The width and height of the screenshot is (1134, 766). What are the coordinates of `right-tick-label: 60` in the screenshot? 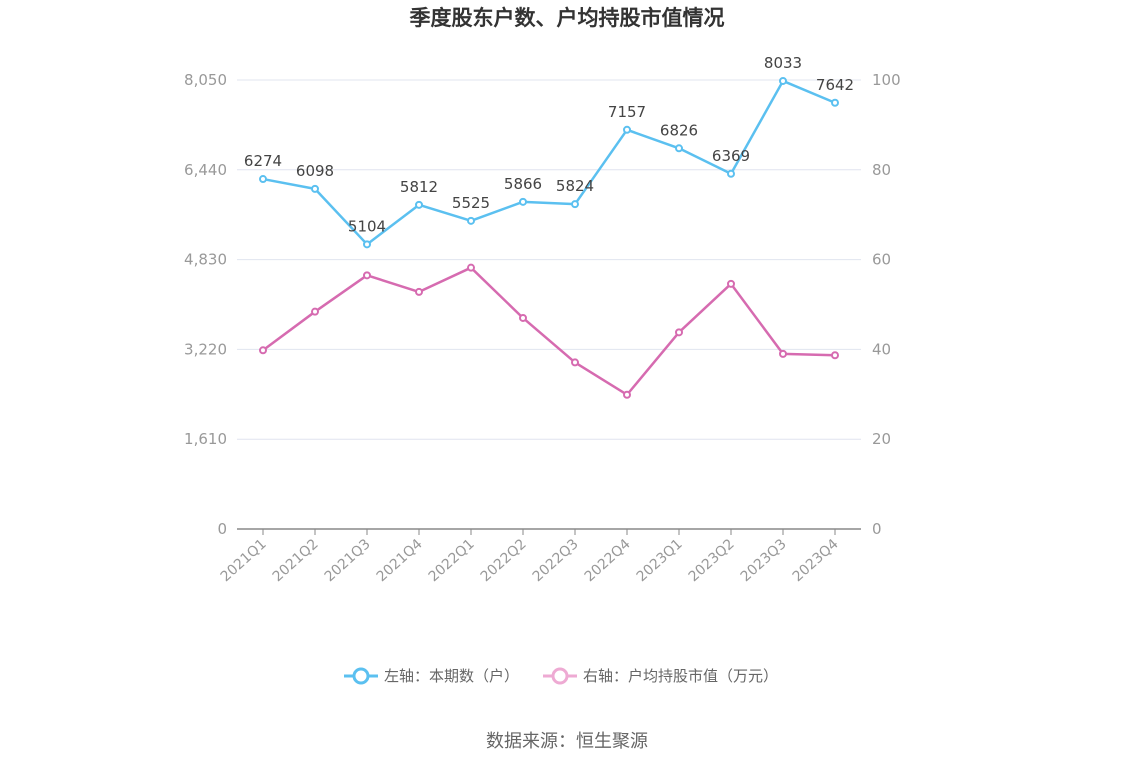 It's located at (881, 260).